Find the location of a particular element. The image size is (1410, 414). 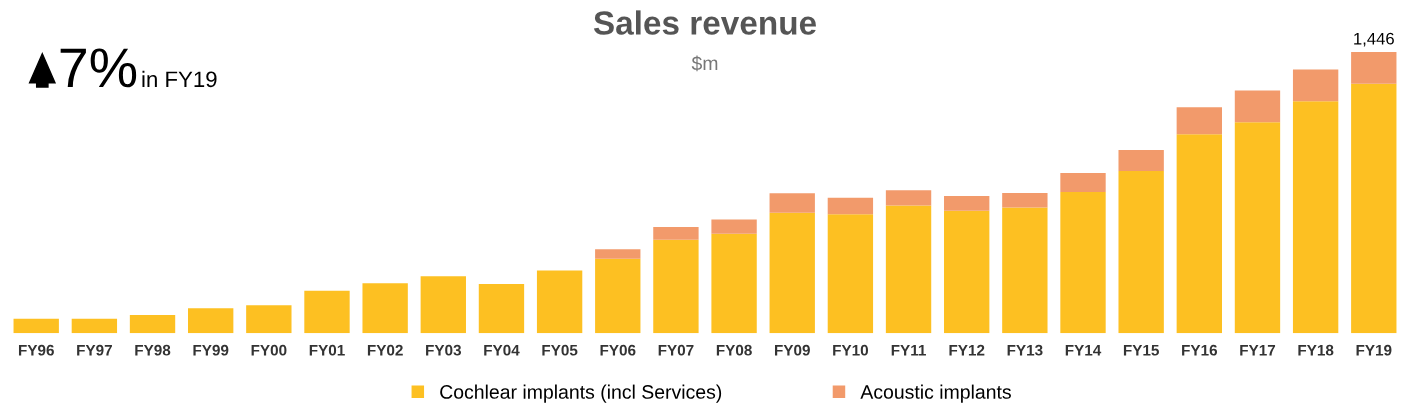

x-tick-label: FY11 is located at coordinates (908, 350).